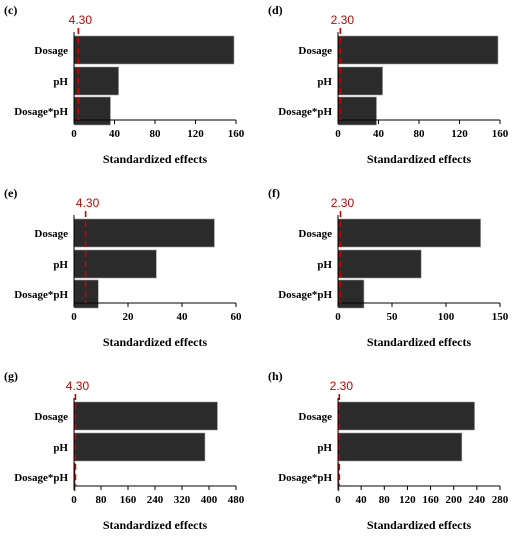 The height and width of the screenshot is (550, 528). I want to click on panel-label: (f), so click(274, 193).